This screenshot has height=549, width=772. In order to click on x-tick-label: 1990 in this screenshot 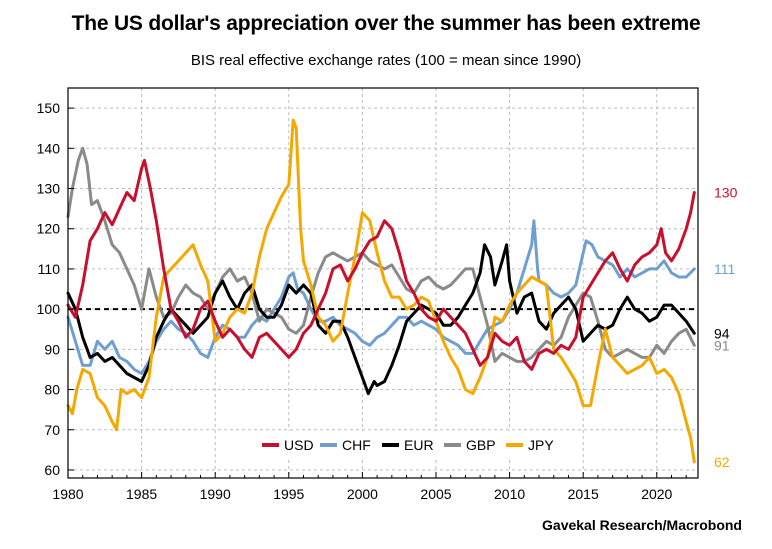, I will do `click(215, 494)`.